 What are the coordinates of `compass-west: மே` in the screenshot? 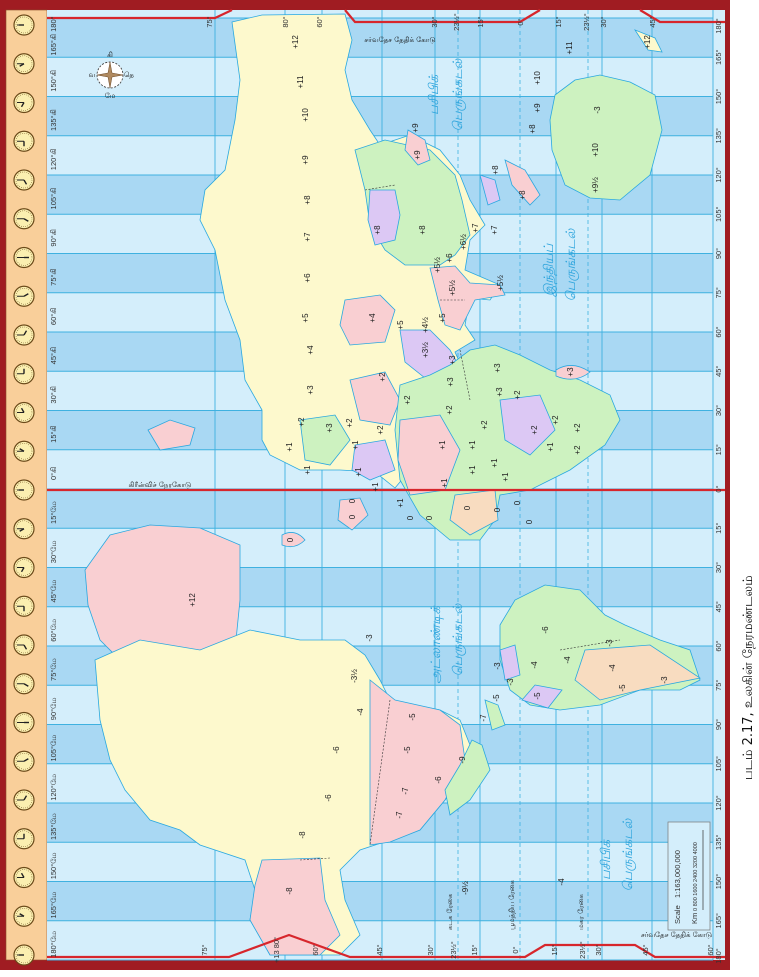 It's located at (110, 96).